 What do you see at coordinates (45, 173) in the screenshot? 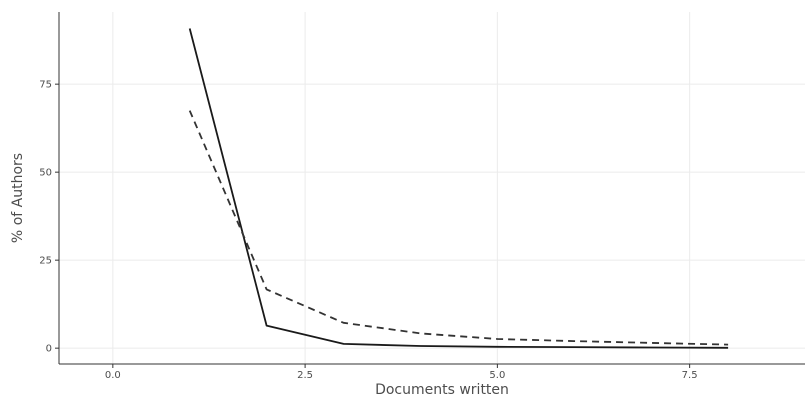
I see `y-tick-label: 50` at bounding box center [45, 173].